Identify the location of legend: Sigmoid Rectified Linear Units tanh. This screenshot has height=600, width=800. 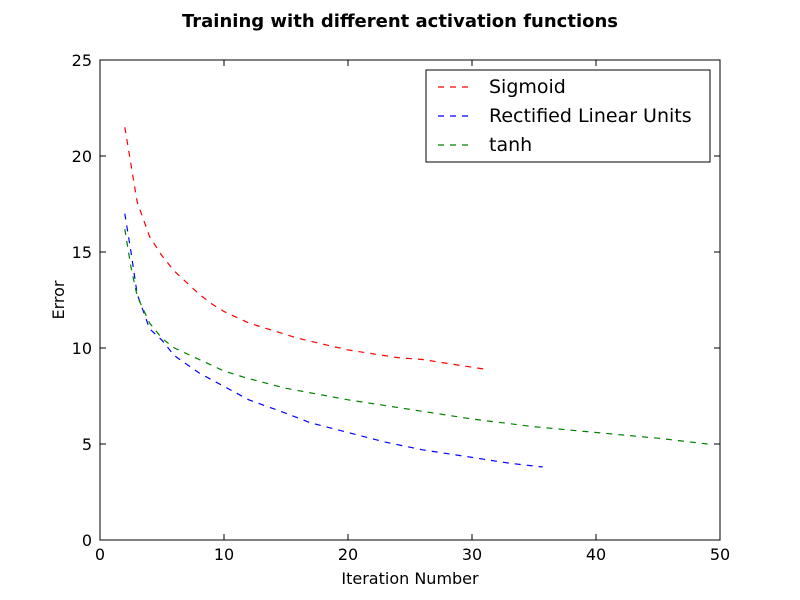
(568, 116).